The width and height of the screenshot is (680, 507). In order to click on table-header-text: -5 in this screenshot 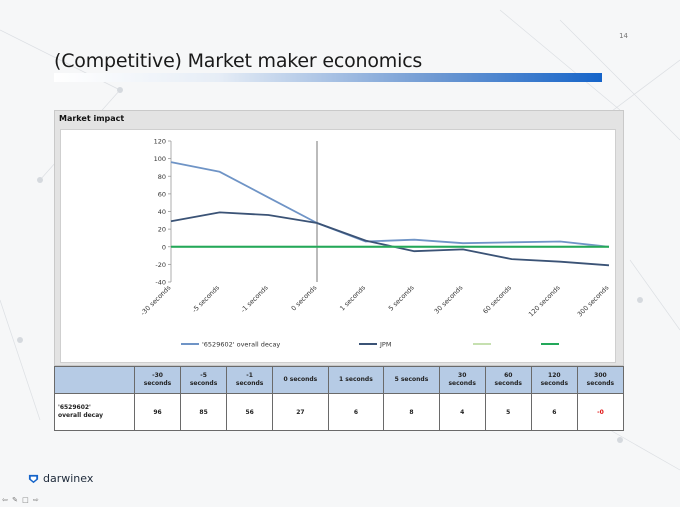, I will do `click(203, 375)`.